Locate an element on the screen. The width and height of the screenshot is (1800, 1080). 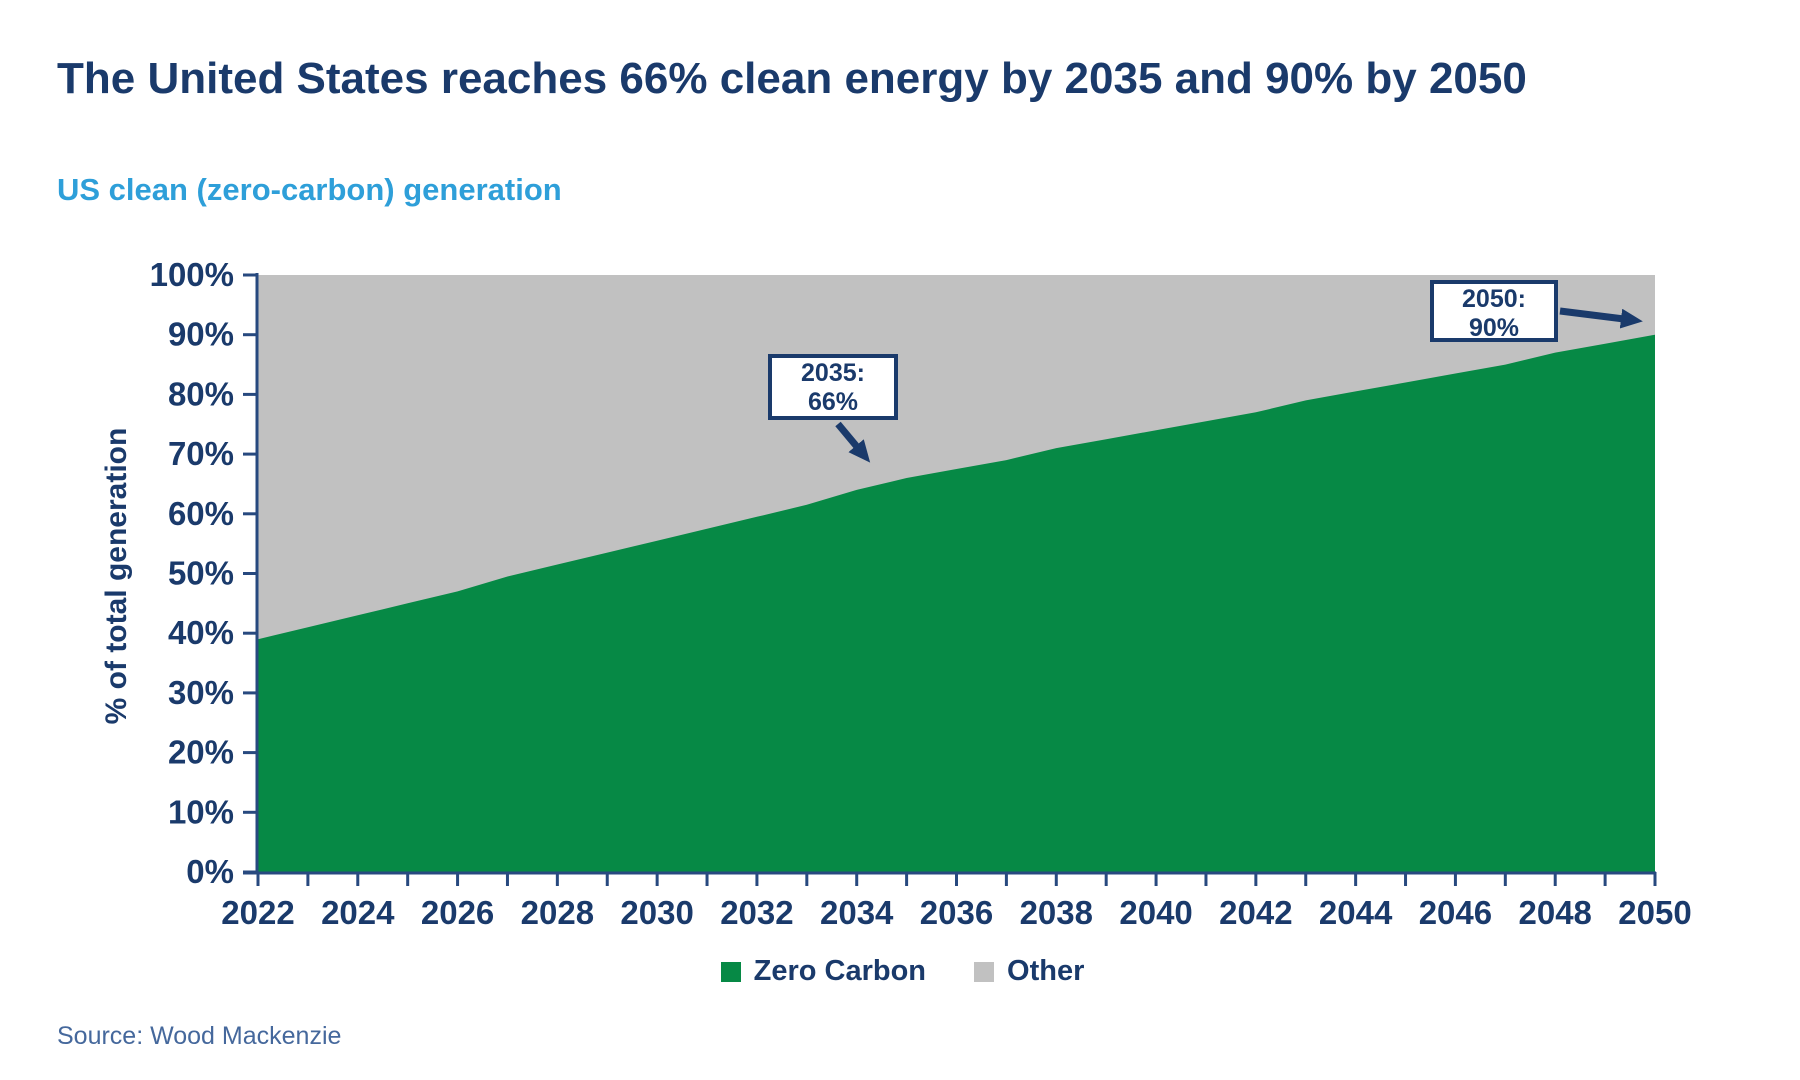
x-tick-label: 2030 is located at coordinates (656, 912).